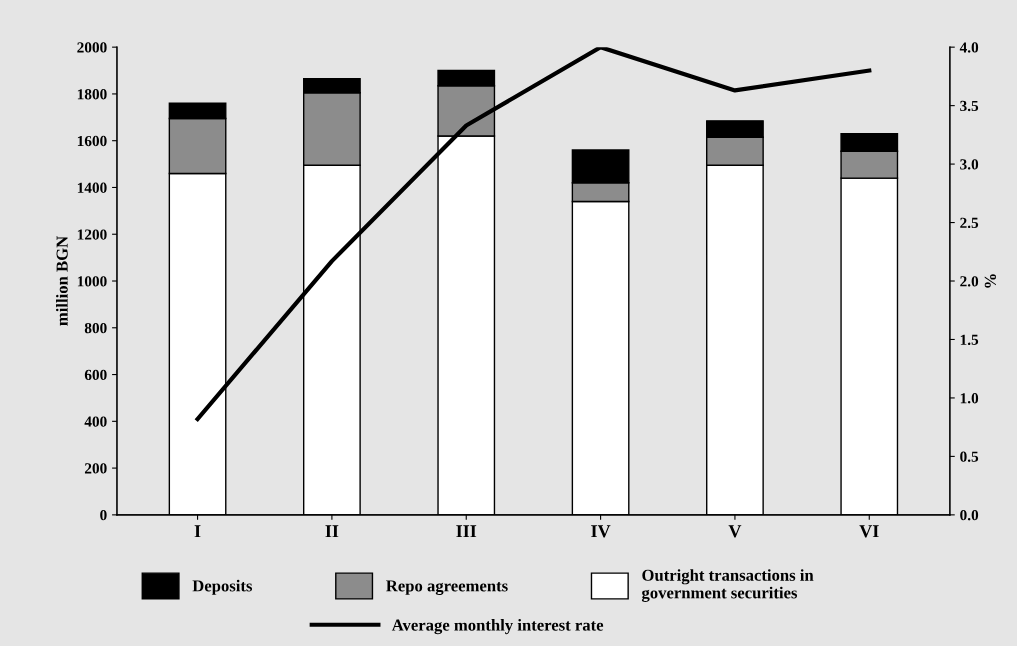 This screenshot has width=1017, height=646. What do you see at coordinates (62, 281) in the screenshot?
I see `y-axis-title: million BGN` at bounding box center [62, 281].